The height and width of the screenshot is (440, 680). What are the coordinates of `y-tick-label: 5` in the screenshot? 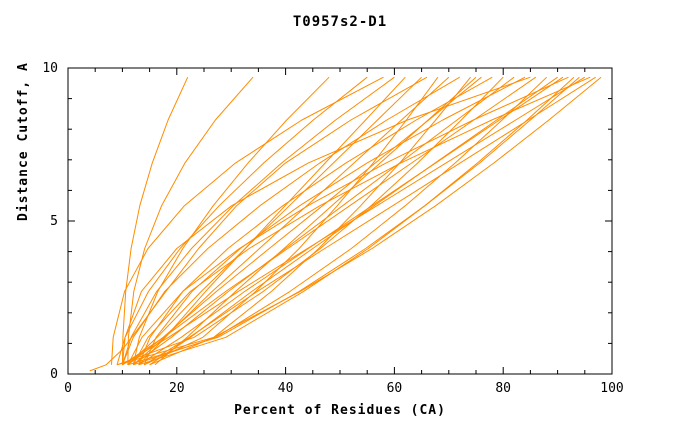 It's located at (54, 221).